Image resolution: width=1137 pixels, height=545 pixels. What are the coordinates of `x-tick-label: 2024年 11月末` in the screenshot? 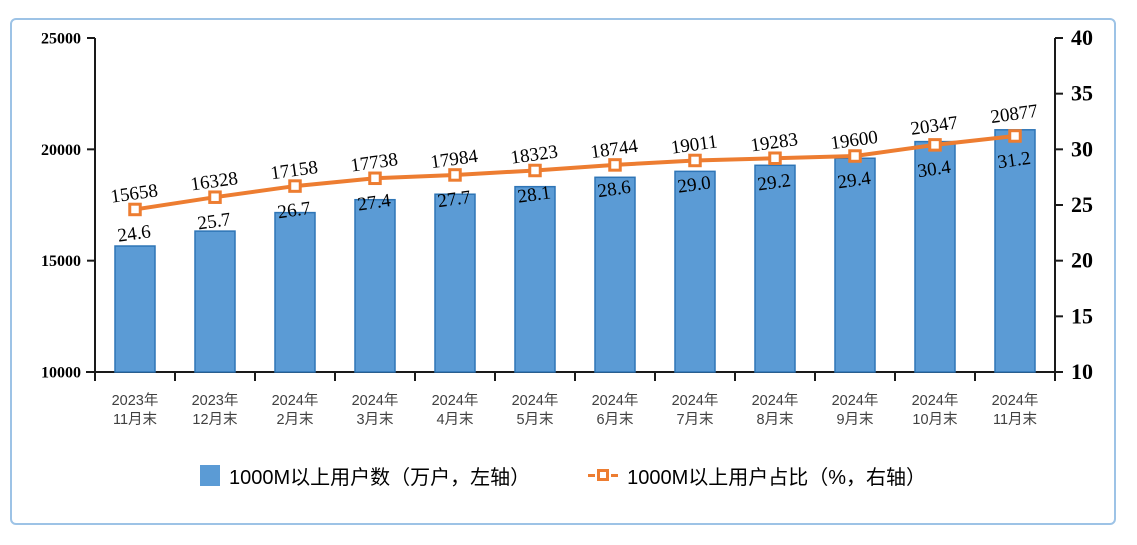 It's located at (1015, 410).